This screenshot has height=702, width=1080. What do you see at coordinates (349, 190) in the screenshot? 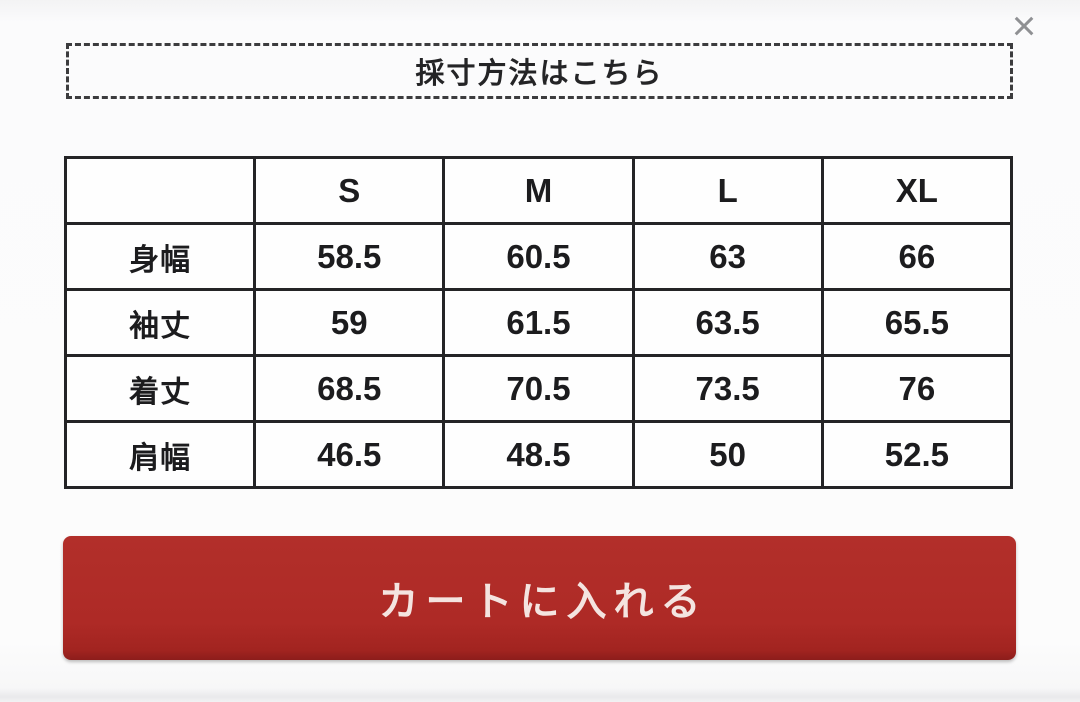
I see `size-table-header-s: S` at bounding box center [349, 190].